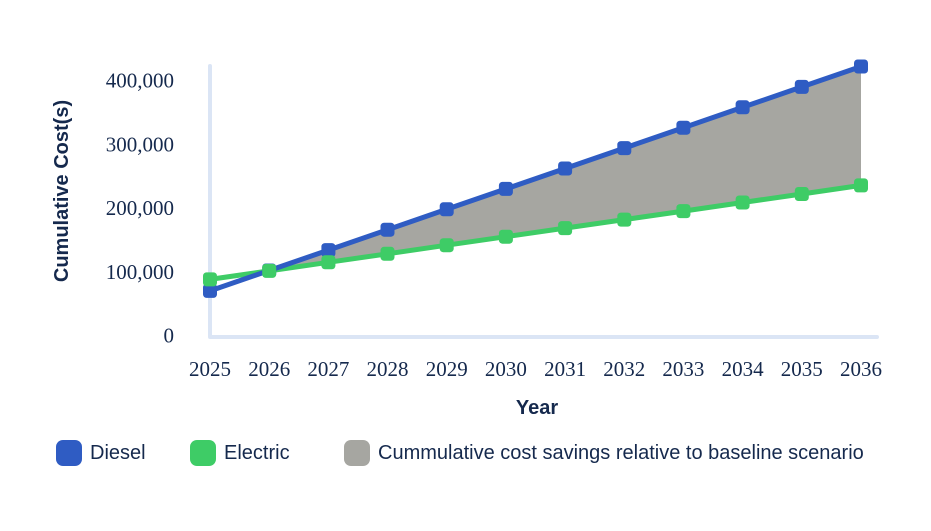  What do you see at coordinates (624, 219) in the screenshot?
I see `electric-marker-2032` at bounding box center [624, 219].